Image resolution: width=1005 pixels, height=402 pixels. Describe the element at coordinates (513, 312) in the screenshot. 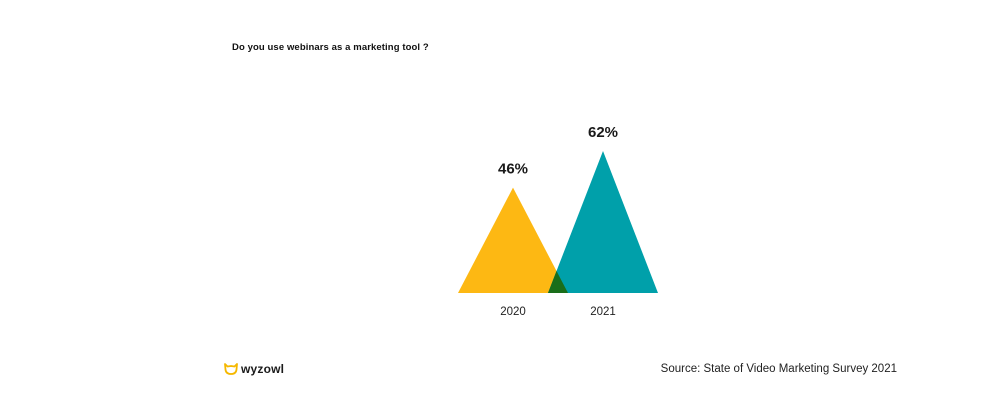

I see `category-label-2020: 2020` at that location.